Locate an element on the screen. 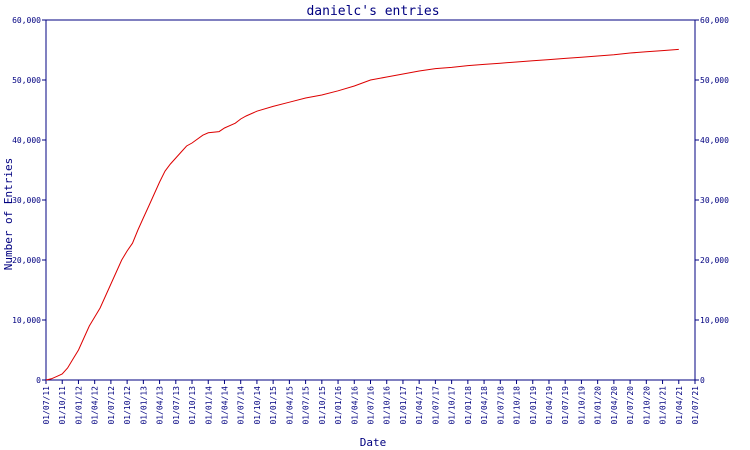 The height and width of the screenshot is (450, 750). x-tick-label: 01/10/20 is located at coordinates (646, 405).